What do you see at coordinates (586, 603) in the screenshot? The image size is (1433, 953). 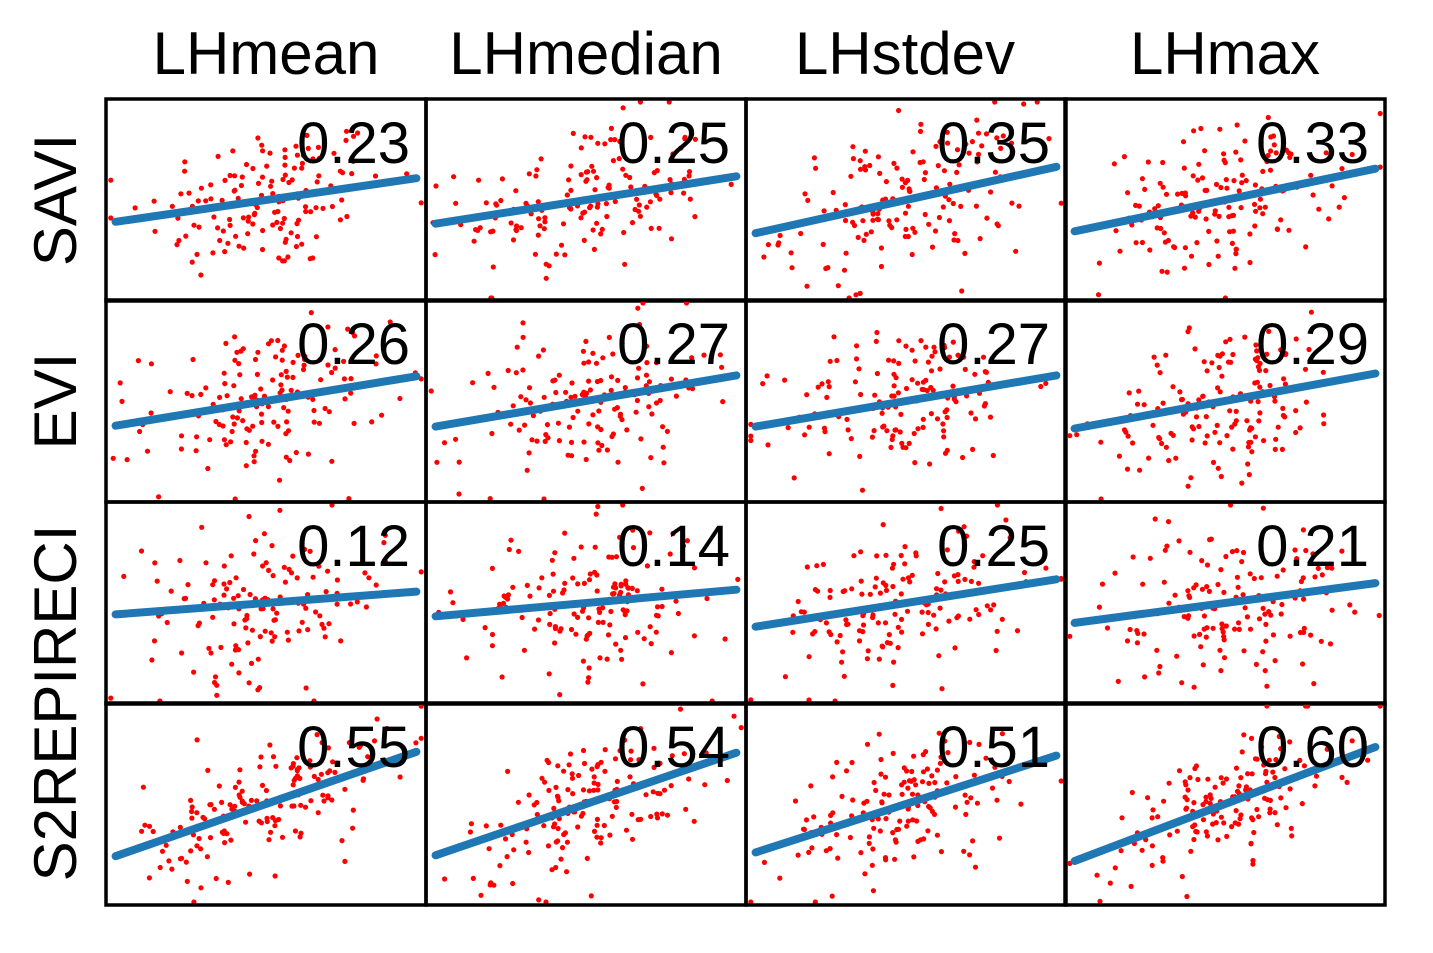 I see `panel-s2repireci-lhmedian: 0.14` at bounding box center [586, 603].